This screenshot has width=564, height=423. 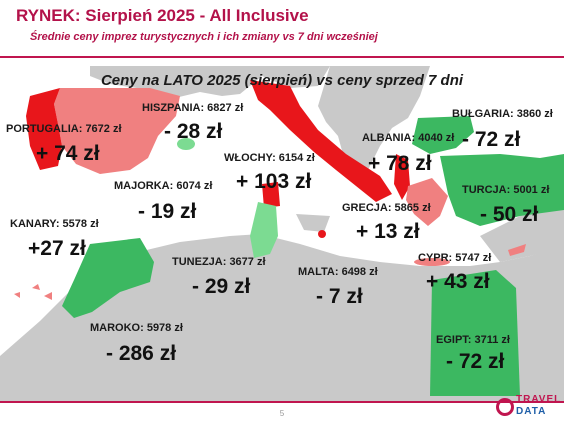 What do you see at coordinates (186, 144) in the screenshot?
I see `majorca-shape` at bounding box center [186, 144].